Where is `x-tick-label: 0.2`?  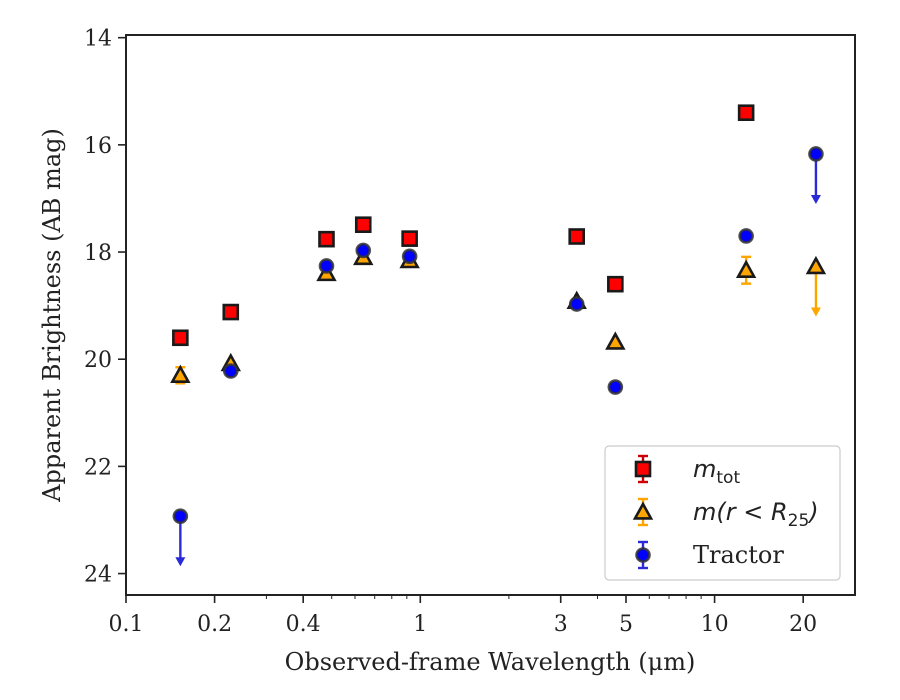 x-tick-label: 0.2 is located at coordinates (214, 624).